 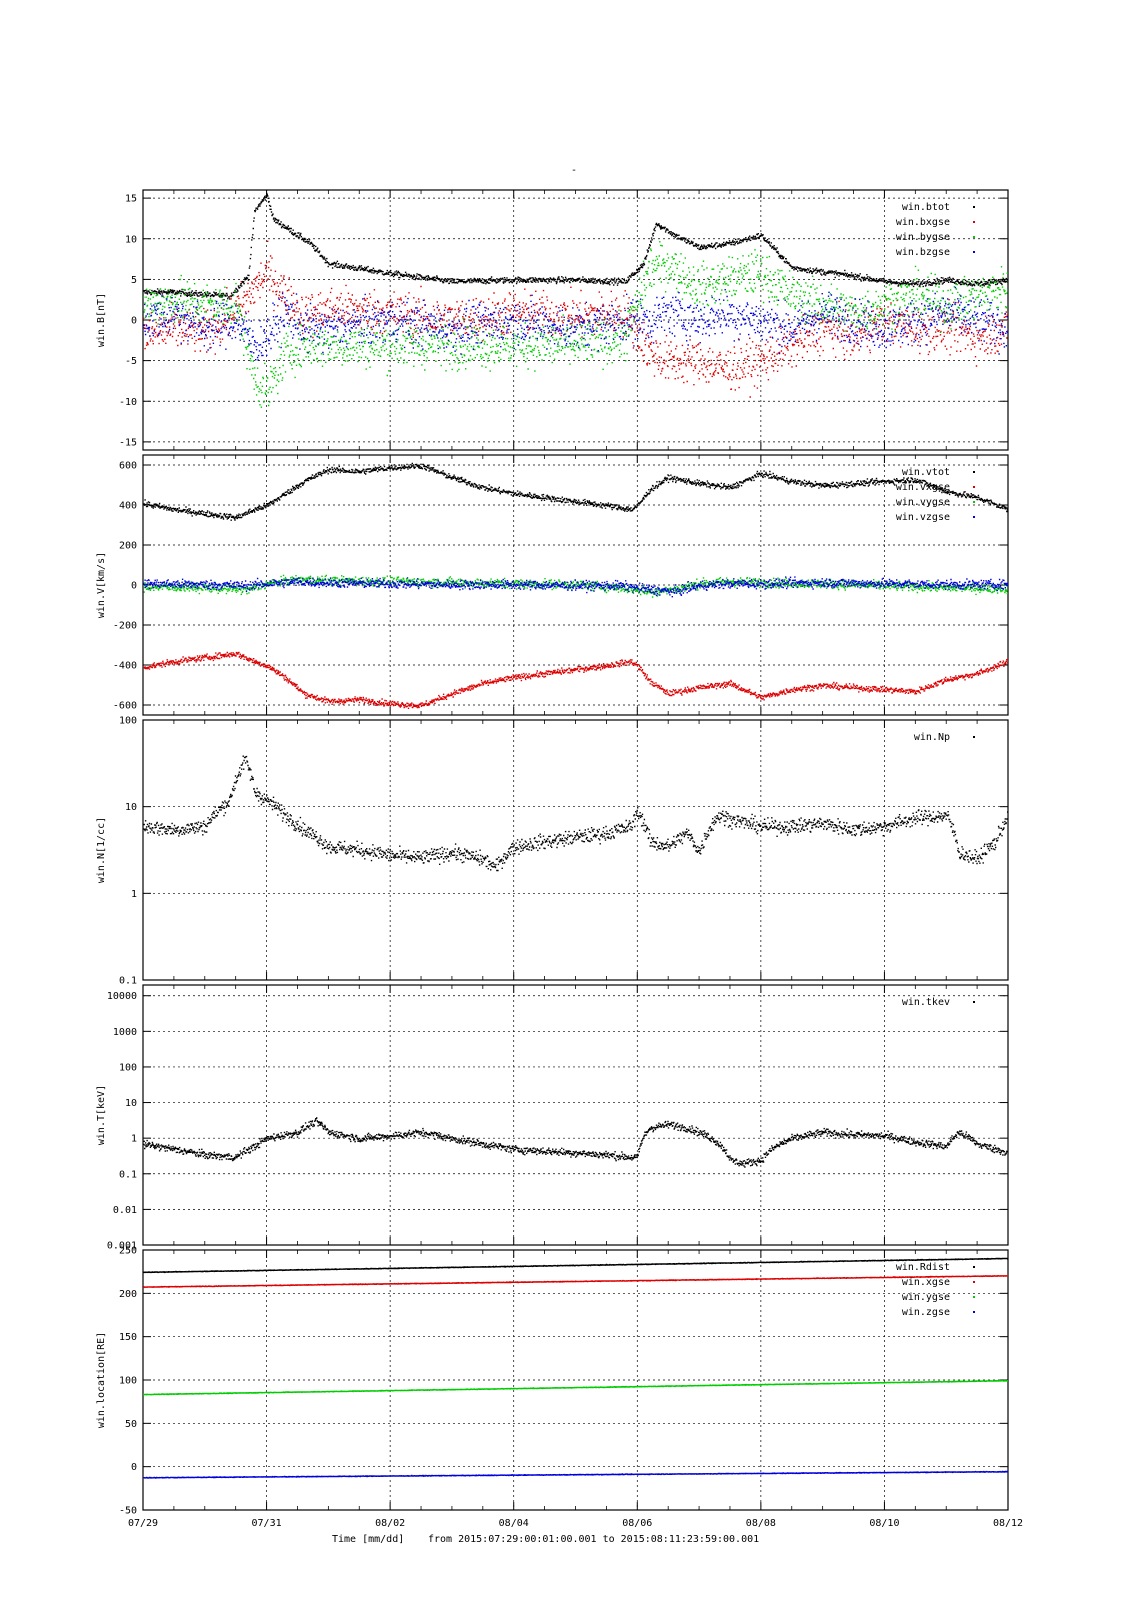 I want to click on legend: win.Np, so click(x=944, y=737).